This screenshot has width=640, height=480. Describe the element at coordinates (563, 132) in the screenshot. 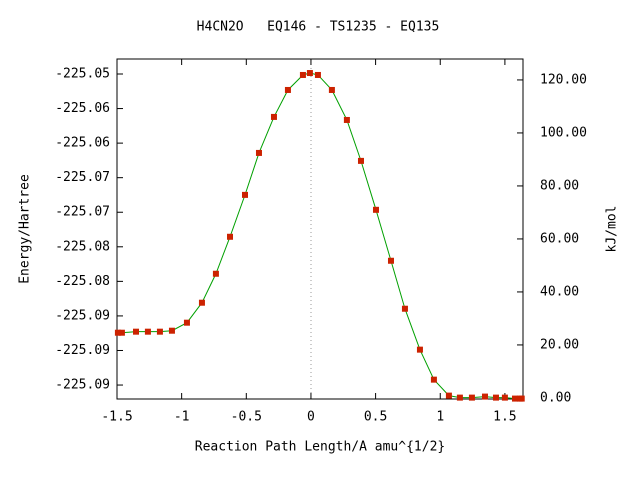

I see `y2-tick-label: 100.00` at that location.